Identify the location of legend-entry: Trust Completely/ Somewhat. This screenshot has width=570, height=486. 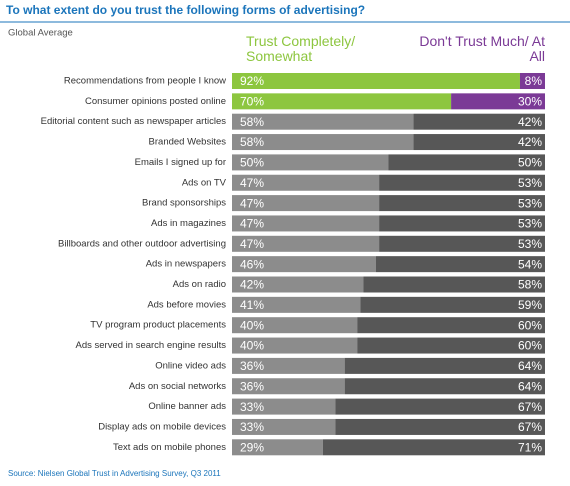
(301, 48).